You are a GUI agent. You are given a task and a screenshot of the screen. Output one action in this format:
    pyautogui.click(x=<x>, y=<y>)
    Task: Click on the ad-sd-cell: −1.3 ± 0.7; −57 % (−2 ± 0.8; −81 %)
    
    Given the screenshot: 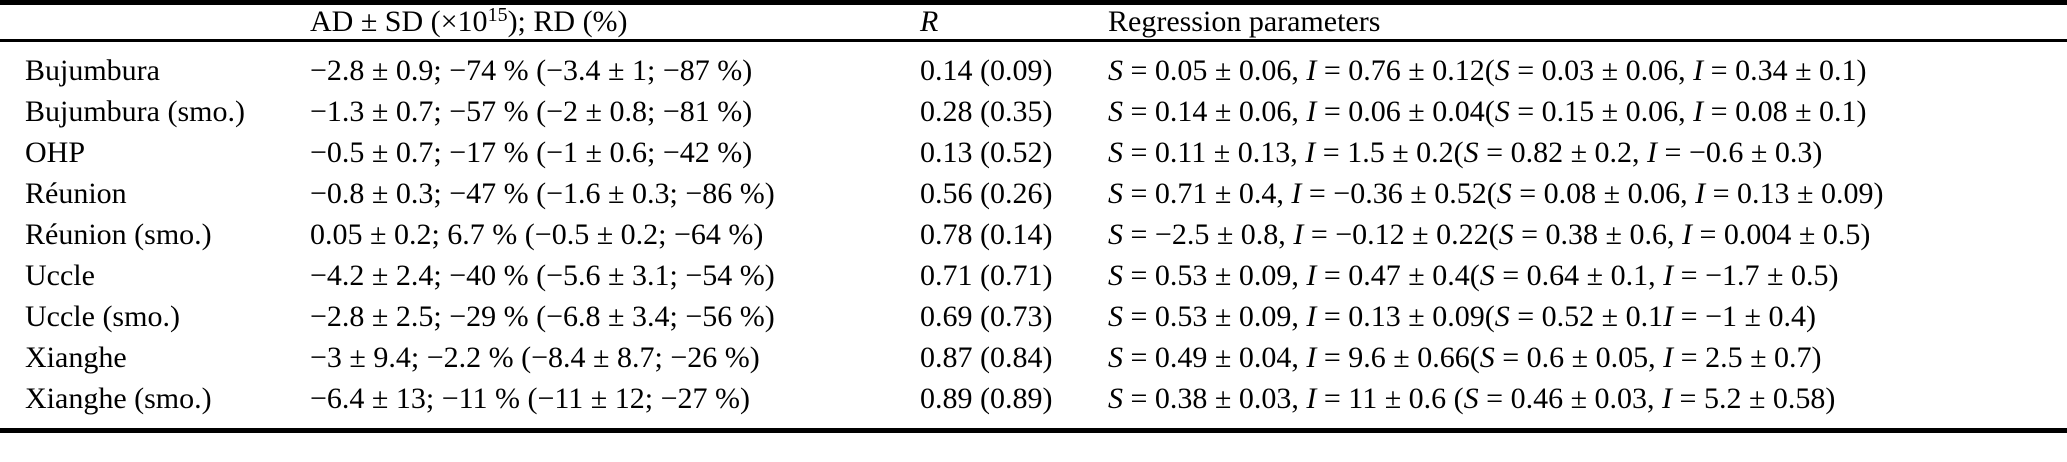 What is the action you would take?
    pyautogui.click(x=531, y=111)
    